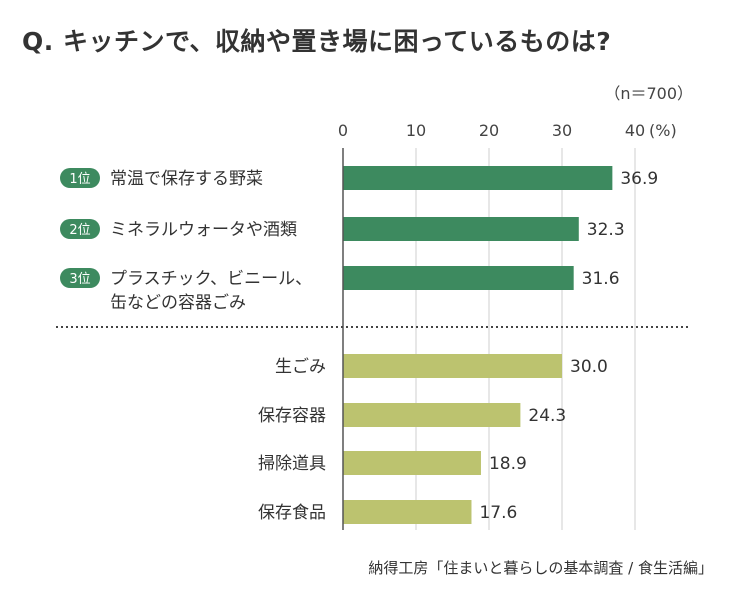 This screenshot has width=735, height=600. What do you see at coordinates (562, 130) in the screenshot?
I see `x-tick-label: 30` at bounding box center [562, 130].